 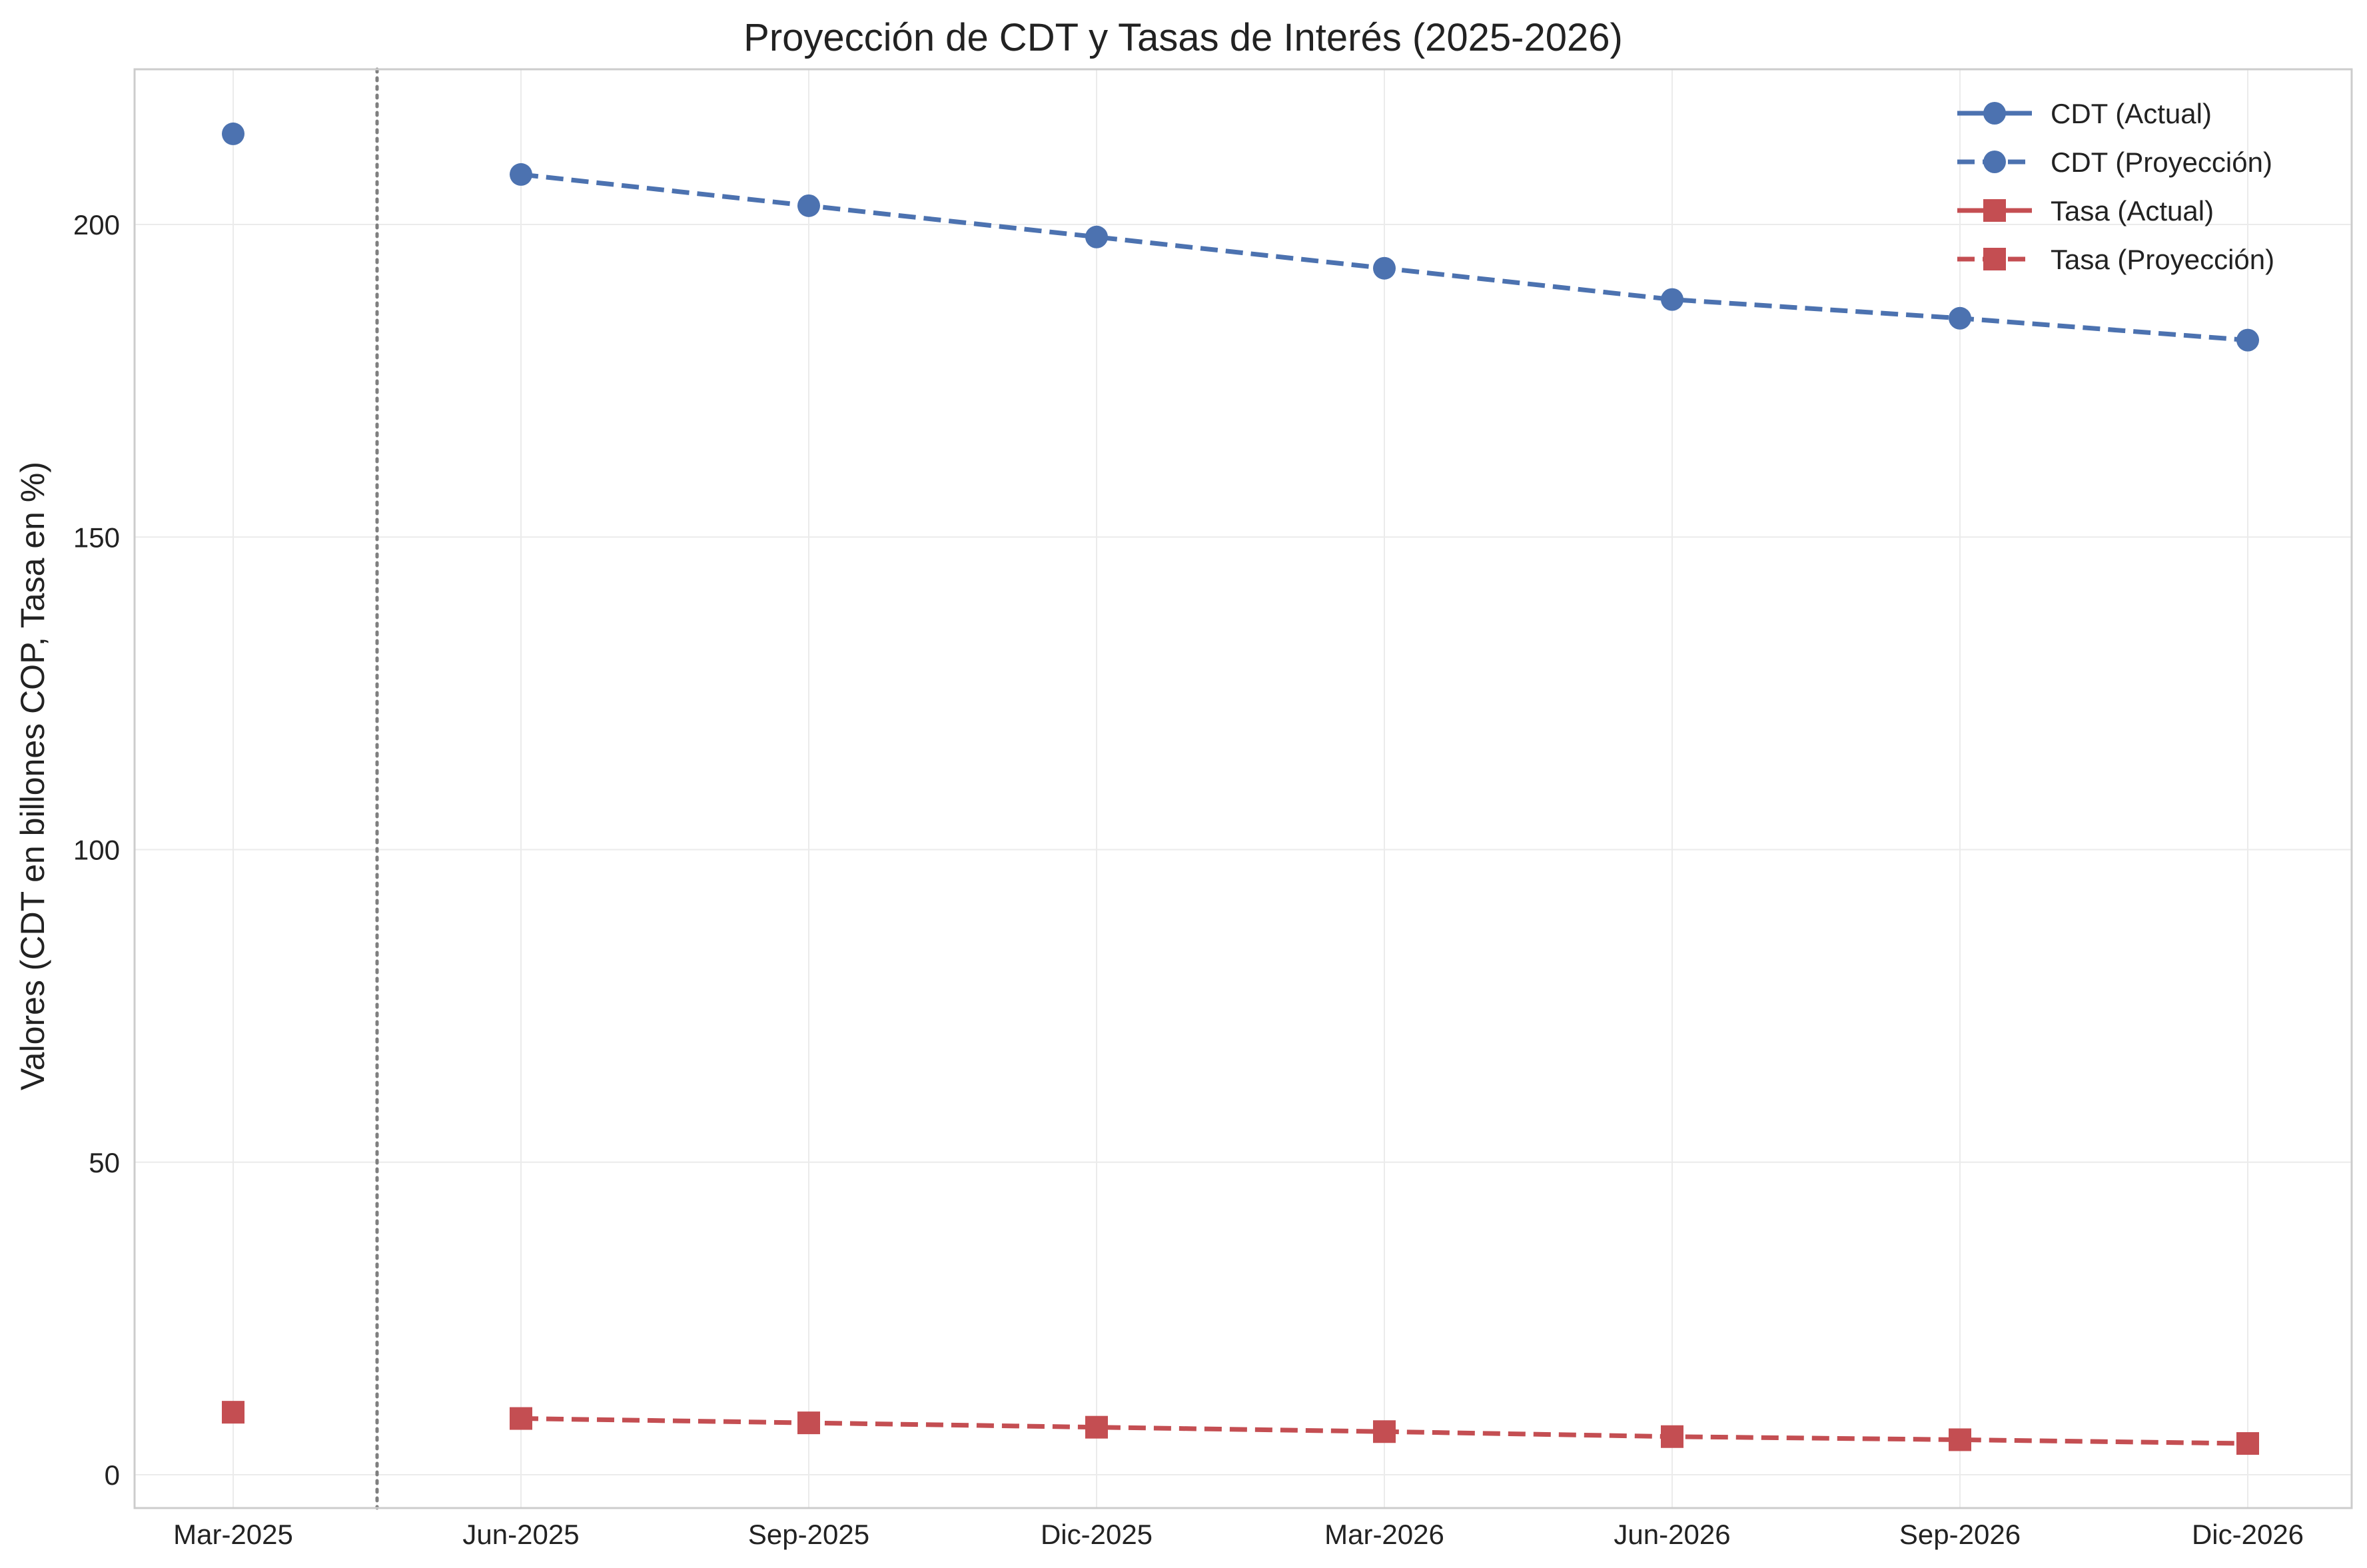 I want to click on data-point-tasa-actual, so click(x=233, y=1412).